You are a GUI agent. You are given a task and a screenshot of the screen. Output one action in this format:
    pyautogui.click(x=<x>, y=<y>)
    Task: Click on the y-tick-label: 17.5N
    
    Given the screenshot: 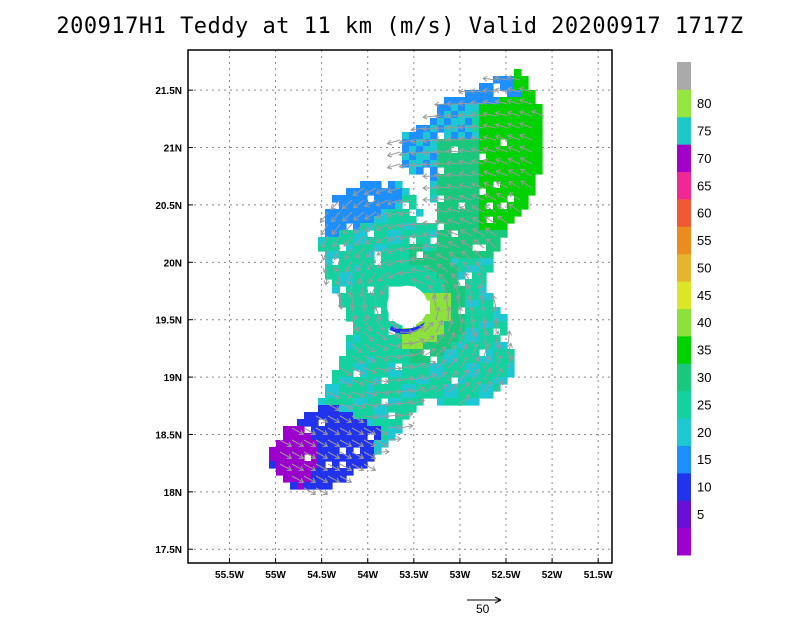 What is the action you would take?
    pyautogui.click(x=168, y=550)
    